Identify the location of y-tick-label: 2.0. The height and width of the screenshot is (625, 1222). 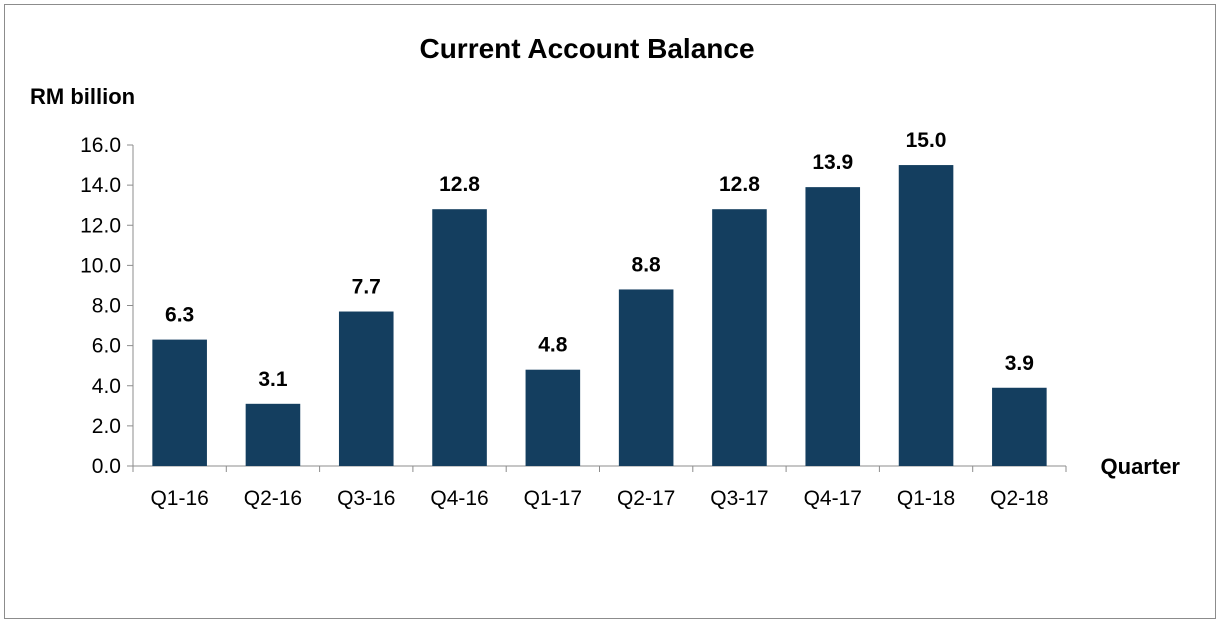
(106, 426).